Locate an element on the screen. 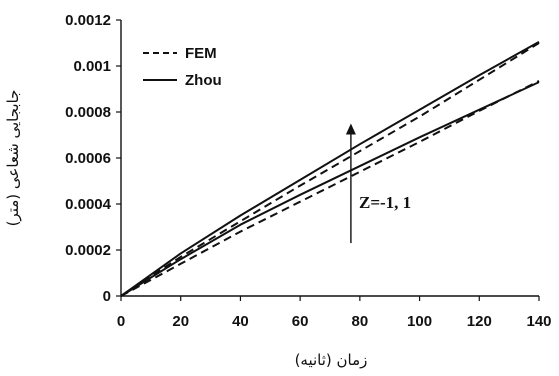  x-tick-label: 80 is located at coordinates (360, 321).